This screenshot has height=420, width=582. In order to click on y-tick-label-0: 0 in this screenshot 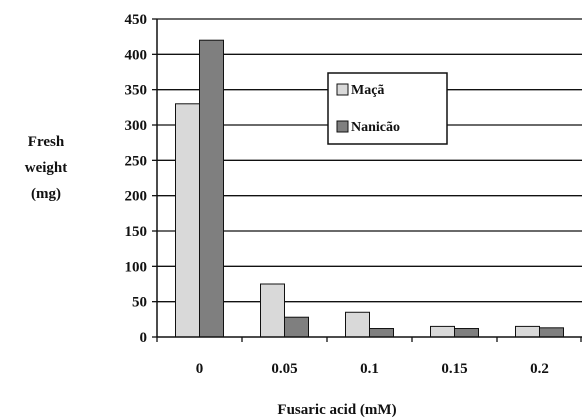, I will do `click(144, 338)`.